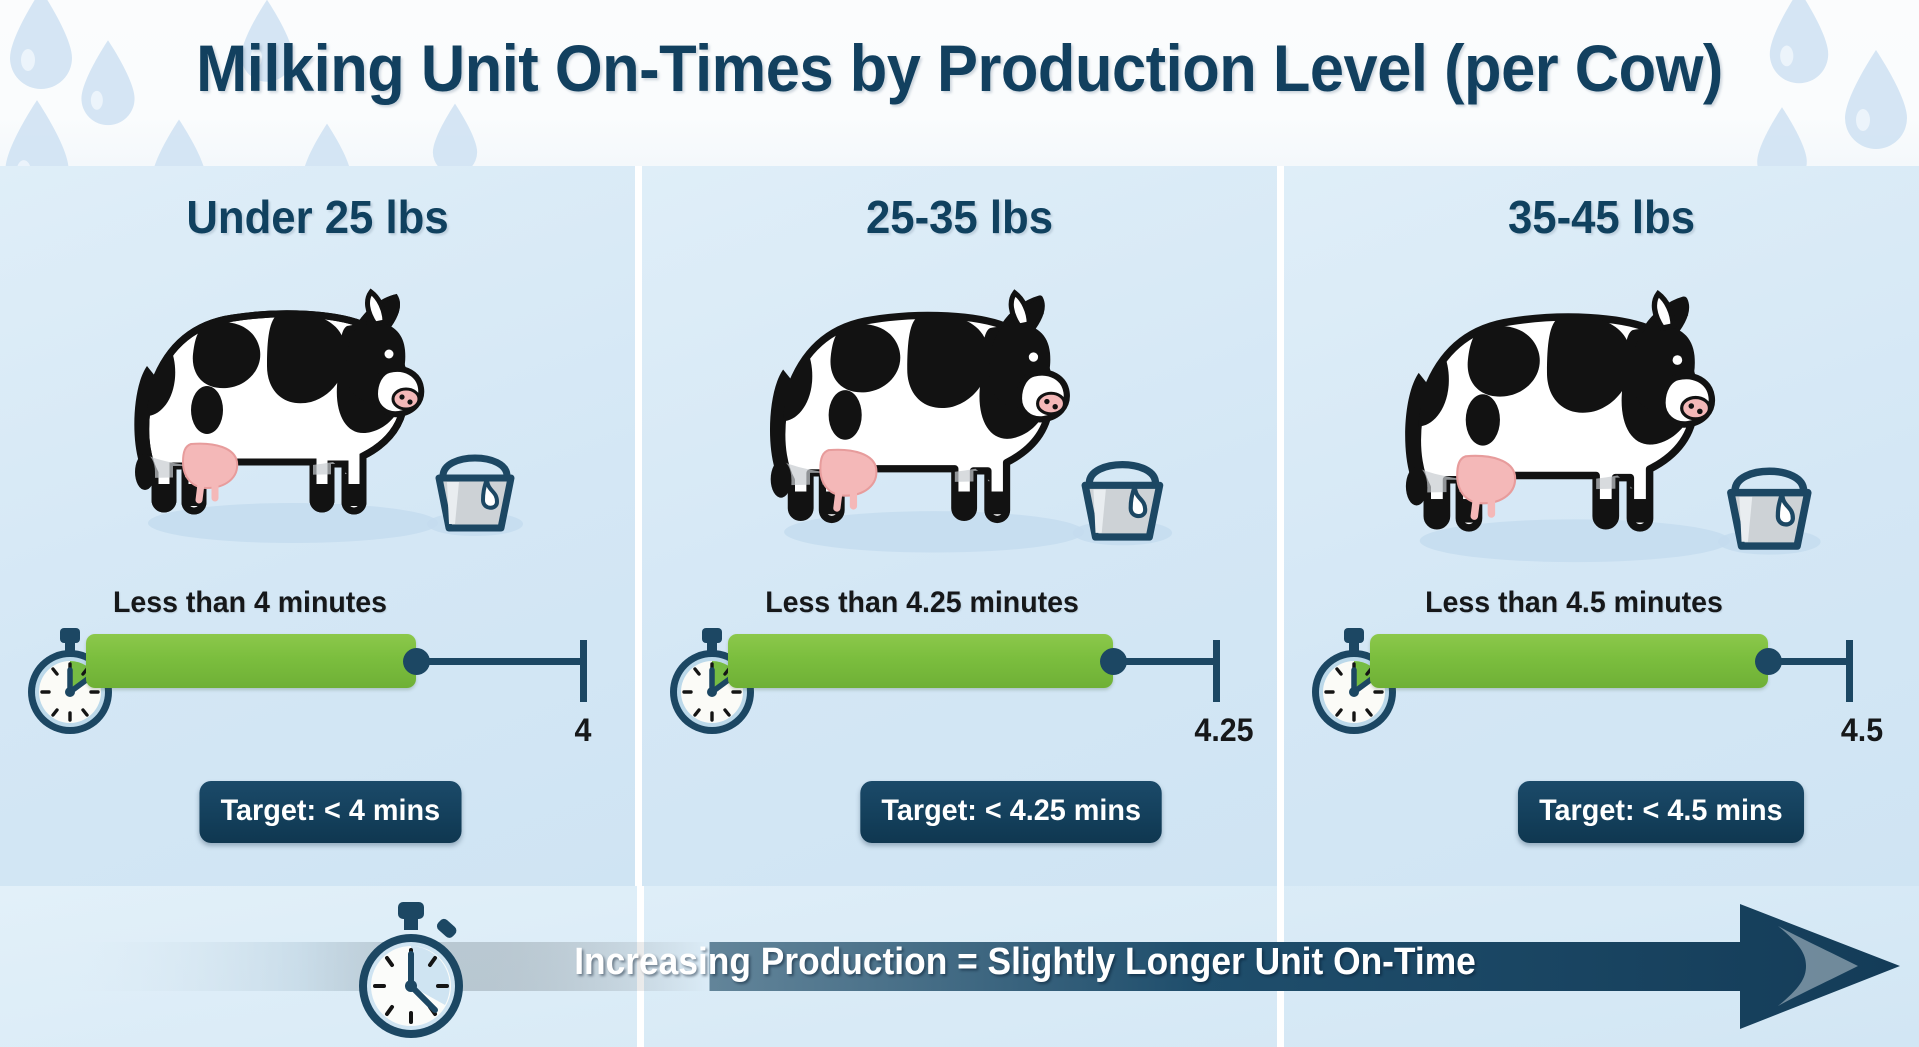 This screenshot has height=1047, width=1919. What do you see at coordinates (1224, 730) in the screenshot?
I see `gauge-tick-label: 4.25` at bounding box center [1224, 730].